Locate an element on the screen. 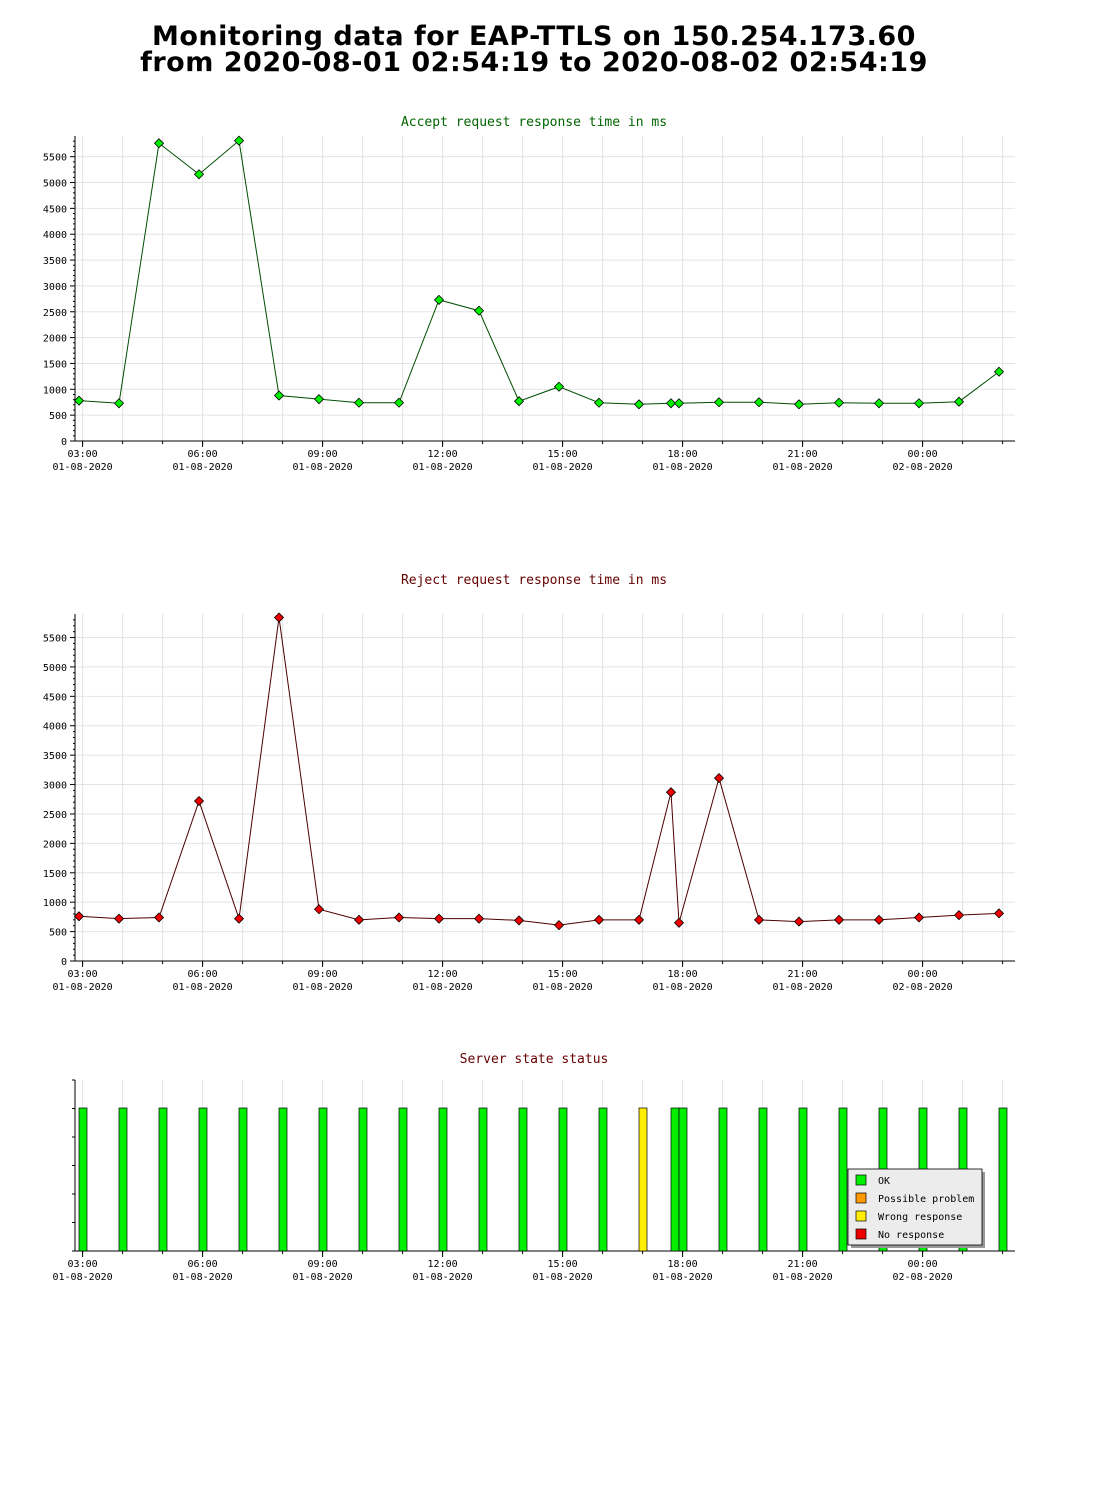  status-x-tick-time: 21:00 is located at coordinates (803, 1264).